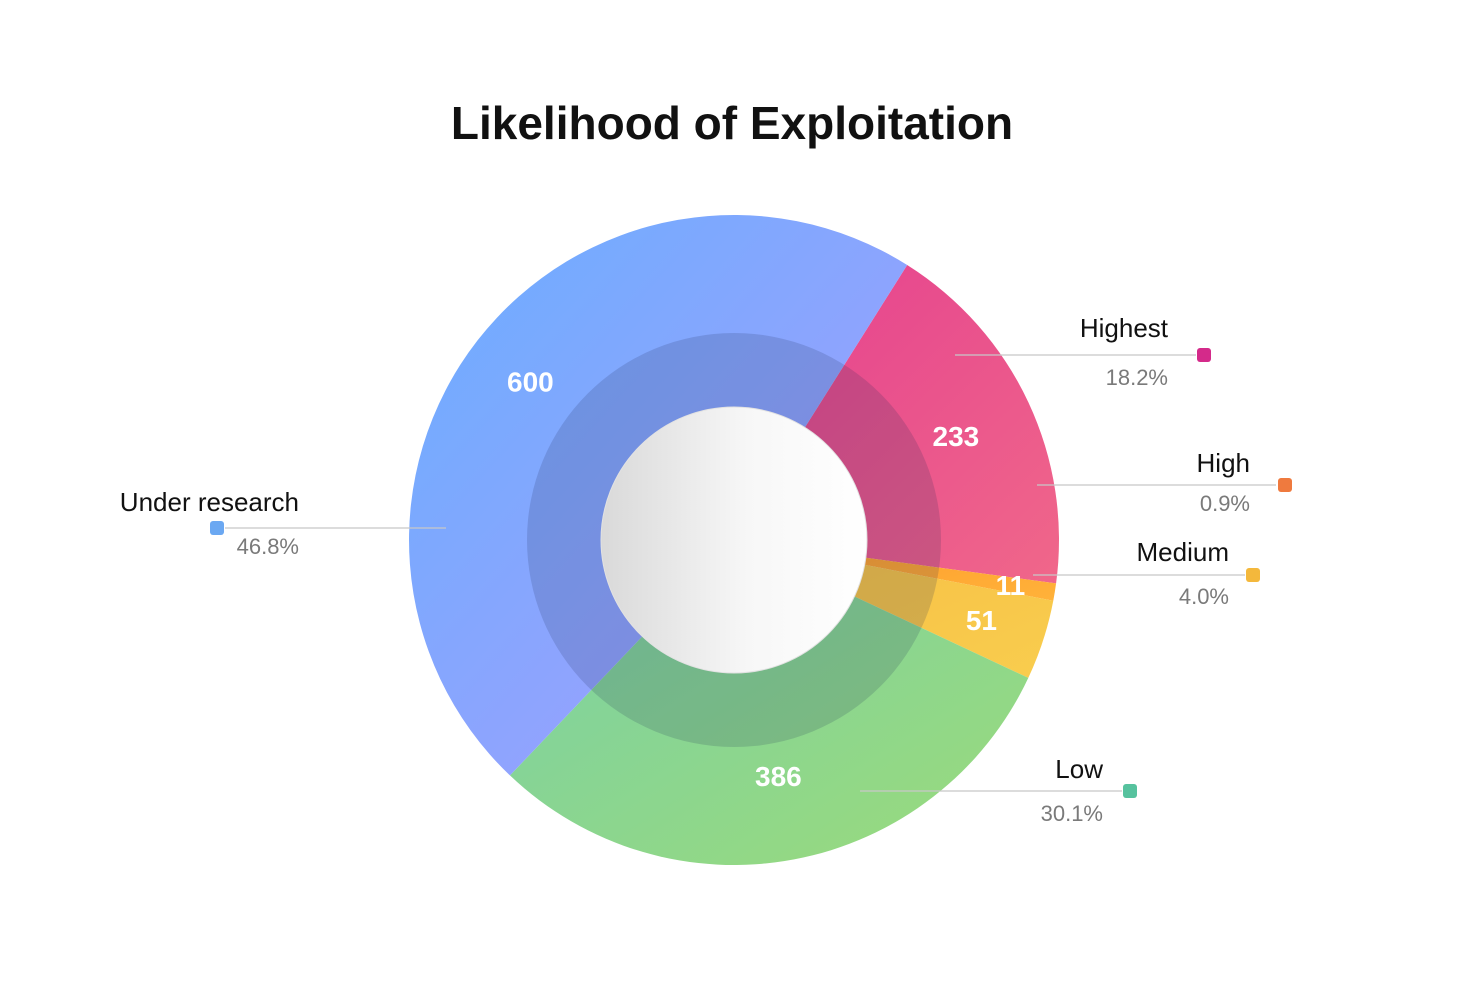 This screenshot has height=1000, width=1464. Describe the element at coordinates (1285, 485) in the screenshot. I see `legend-marker-high` at that location.